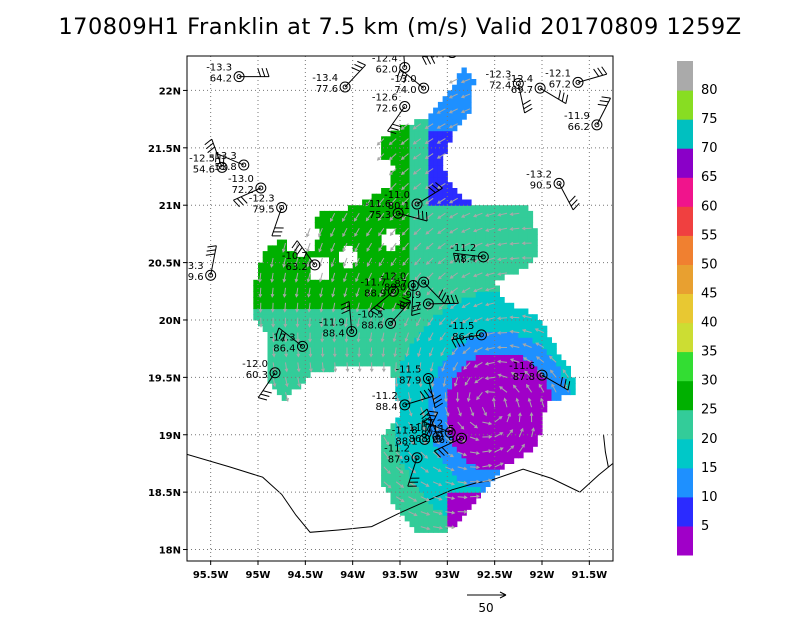 The image size is (800, 618). Describe the element at coordinates (540, 88) in the screenshot. I see `observation-ring` at that location.